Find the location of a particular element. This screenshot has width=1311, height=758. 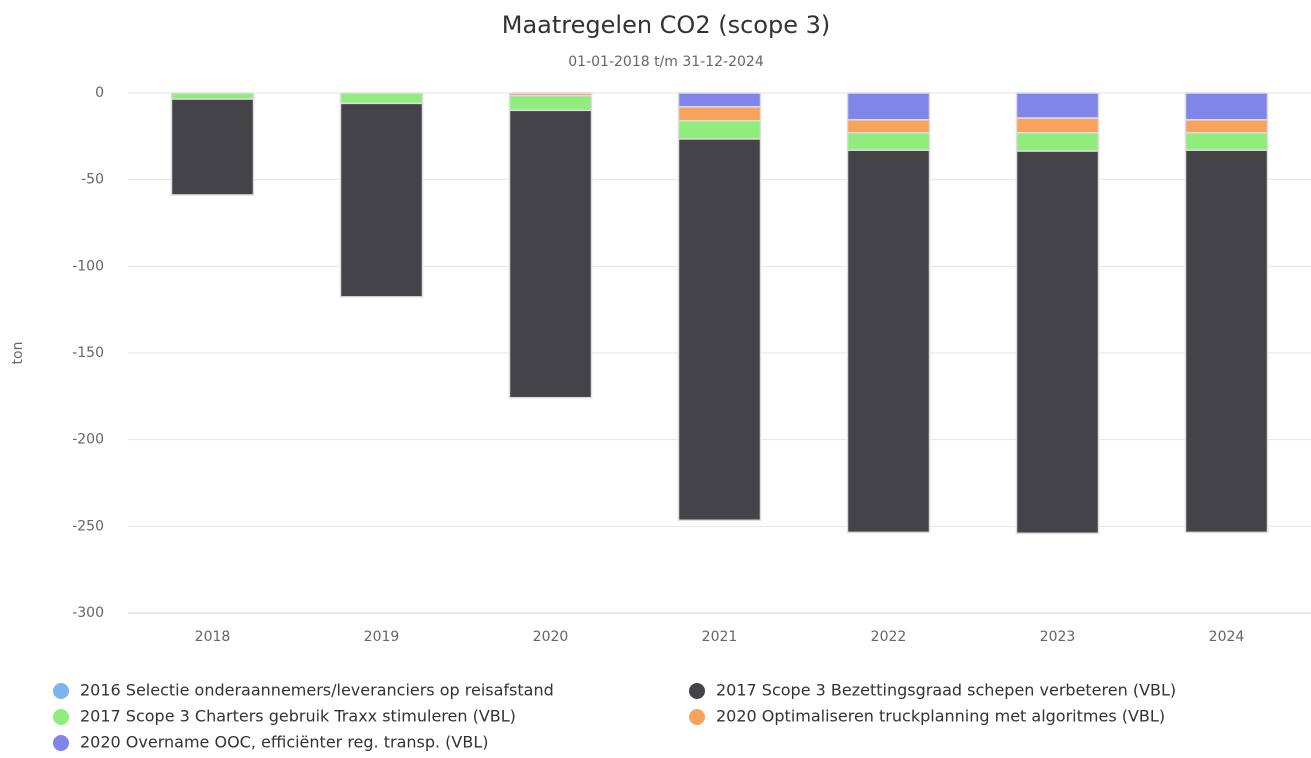

x-tick-label: 2018 is located at coordinates (213, 637).